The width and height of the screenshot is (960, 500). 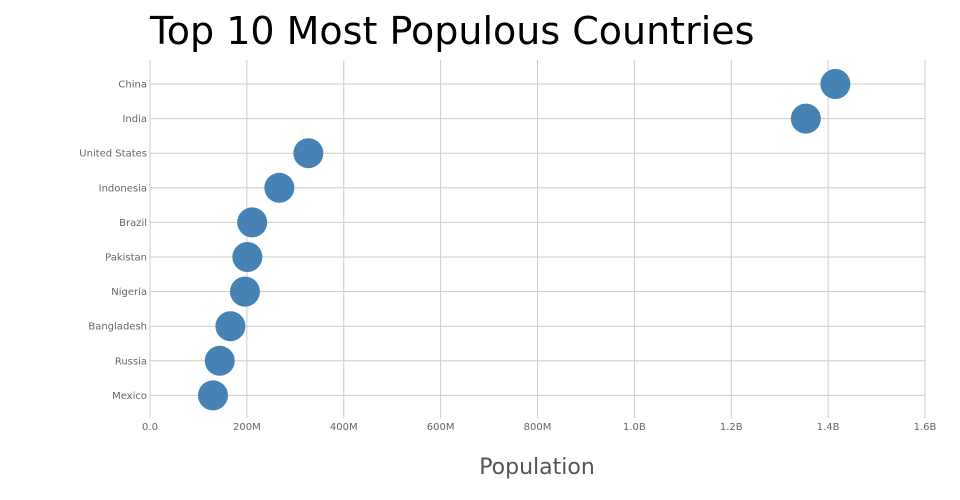 What do you see at coordinates (247, 427) in the screenshot?
I see `x-tick-label: 200M` at bounding box center [247, 427].